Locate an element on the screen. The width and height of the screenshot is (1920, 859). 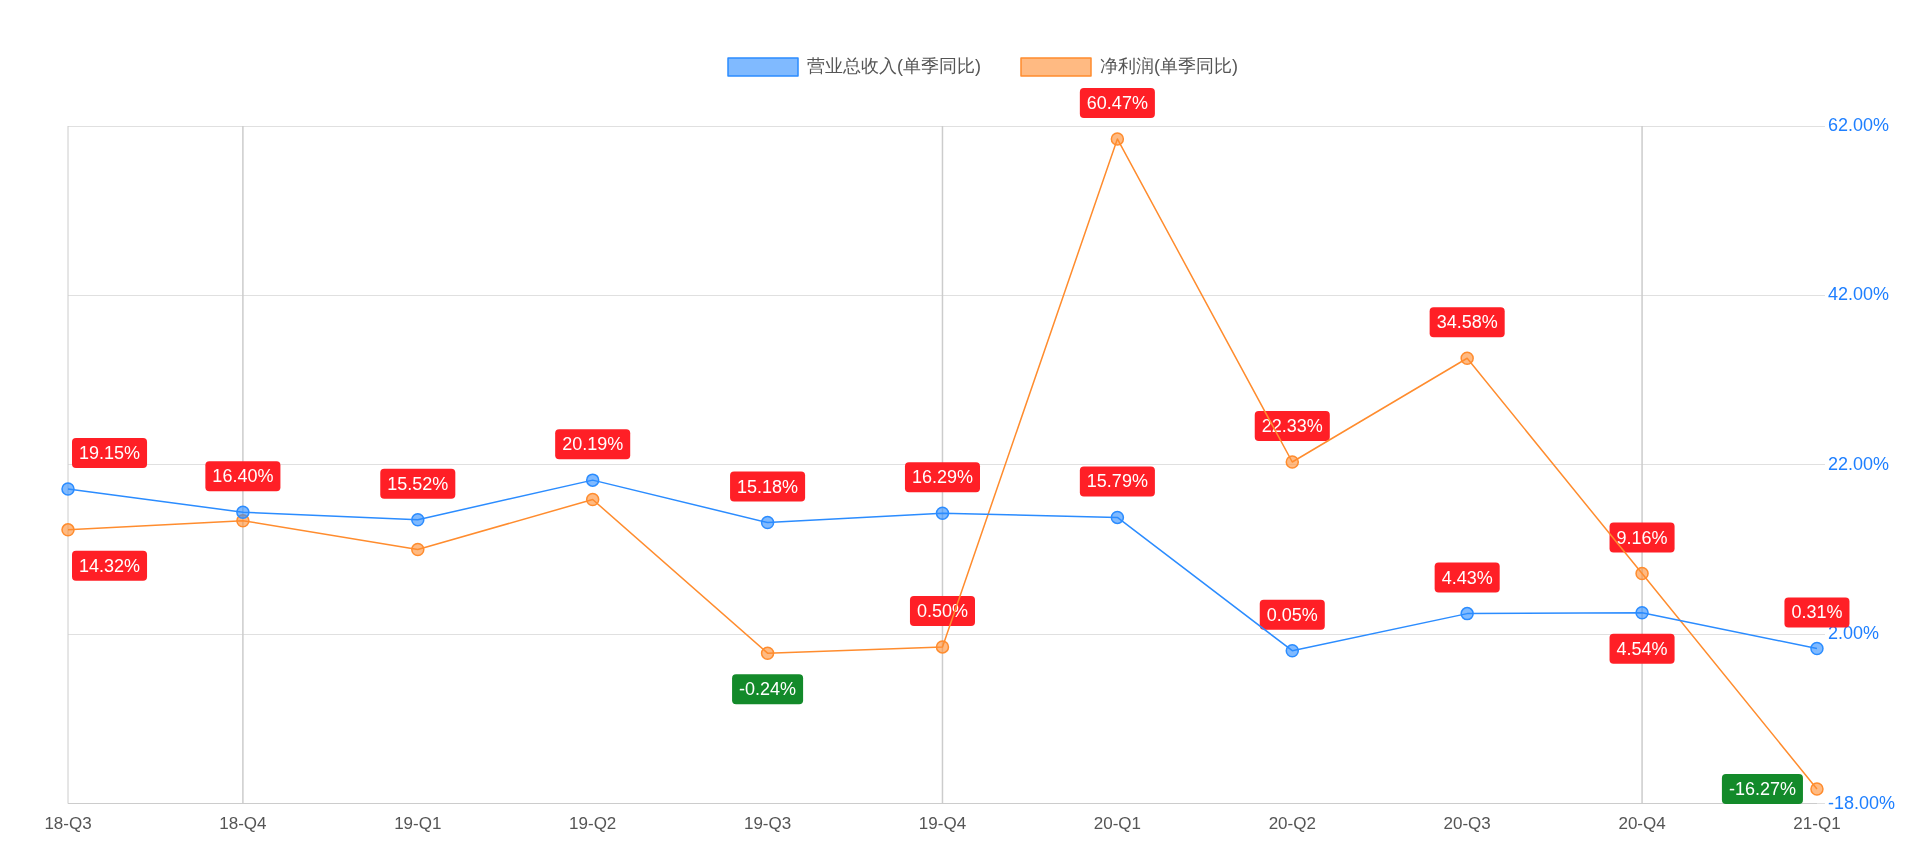
y-tick-label: 2.00% is located at coordinates (1853, 633).